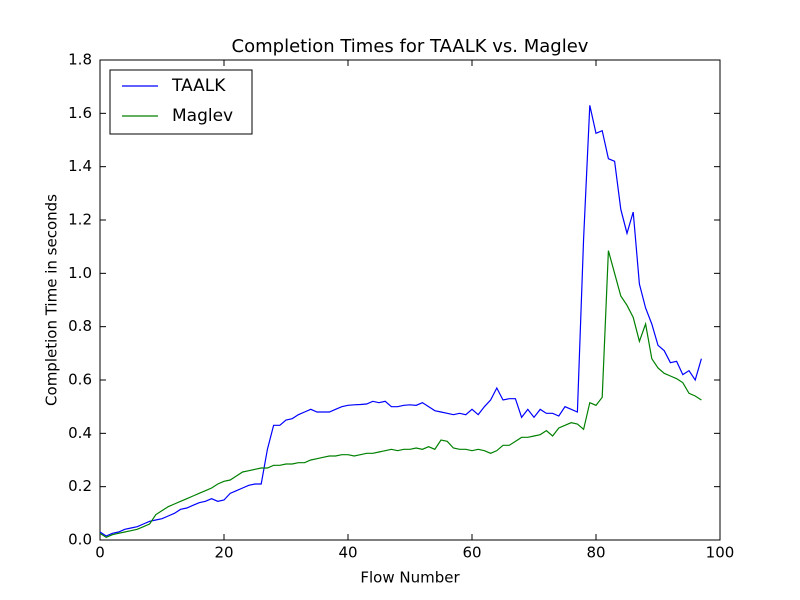 This screenshot has height=600, width=800. Describe the element at coordinates (80, 273) in the screenshot. I see `y-tick-label: 1.0` at that location.